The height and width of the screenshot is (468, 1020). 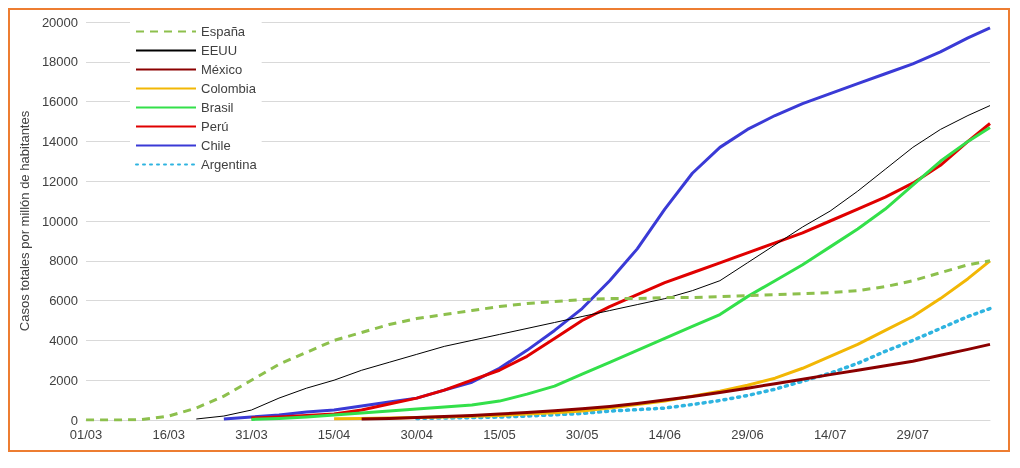 I want to click on y-tick-label: 6000, so click(x=64, y=301).